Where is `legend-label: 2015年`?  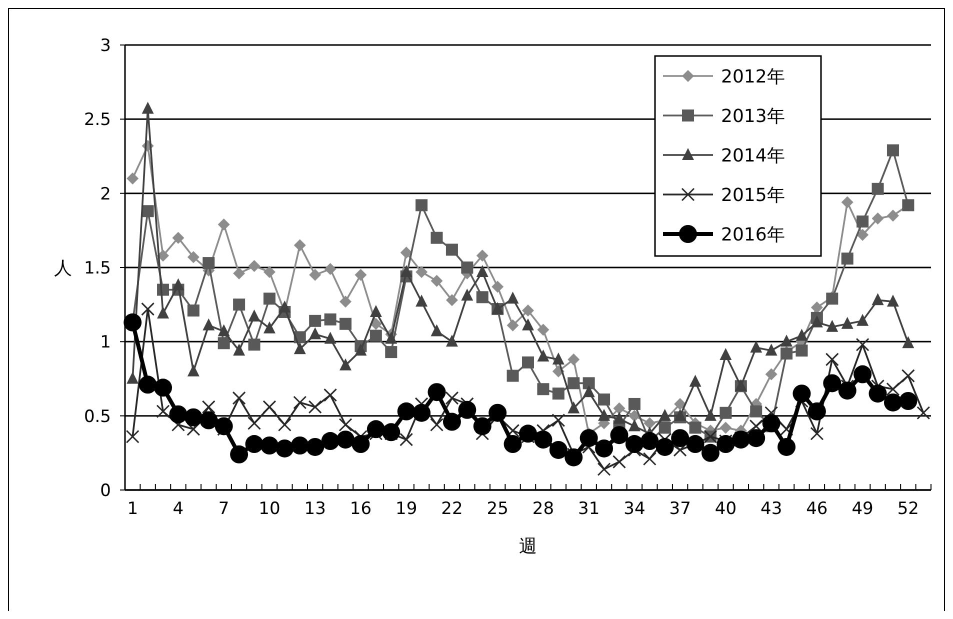 legend-label: 2015年 is located at coordinates (753, 195).